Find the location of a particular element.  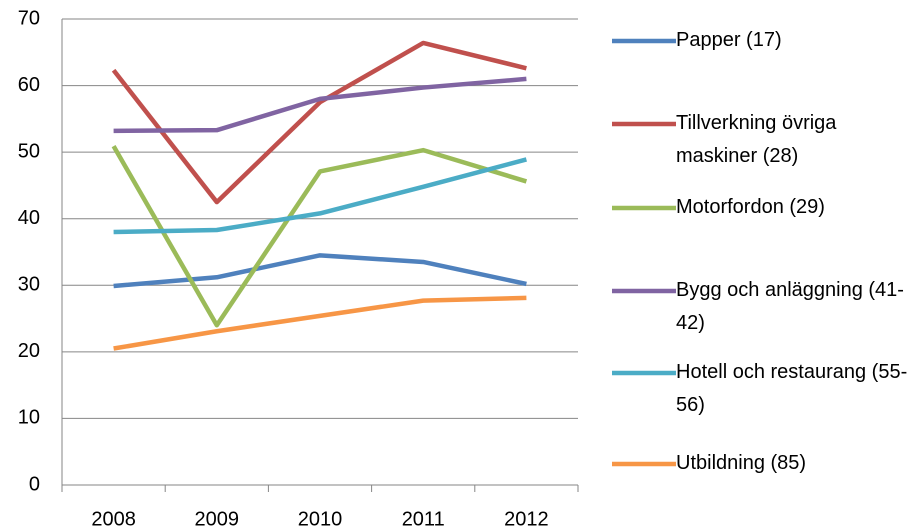

y-tick-label: 60 is located at coordinates (29, 85).